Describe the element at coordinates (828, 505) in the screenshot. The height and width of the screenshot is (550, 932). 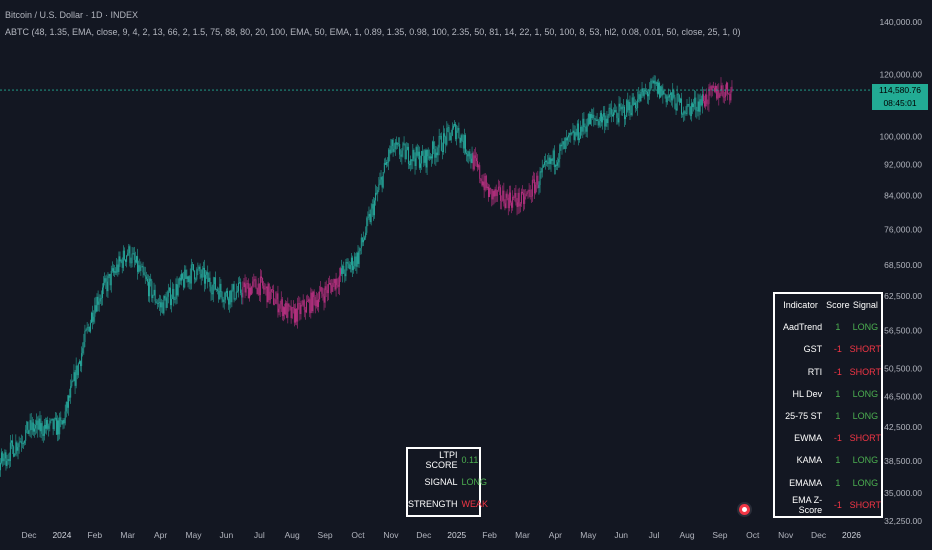
I see `signal-row: EMA Z-Score -1 SHORT` at that location.